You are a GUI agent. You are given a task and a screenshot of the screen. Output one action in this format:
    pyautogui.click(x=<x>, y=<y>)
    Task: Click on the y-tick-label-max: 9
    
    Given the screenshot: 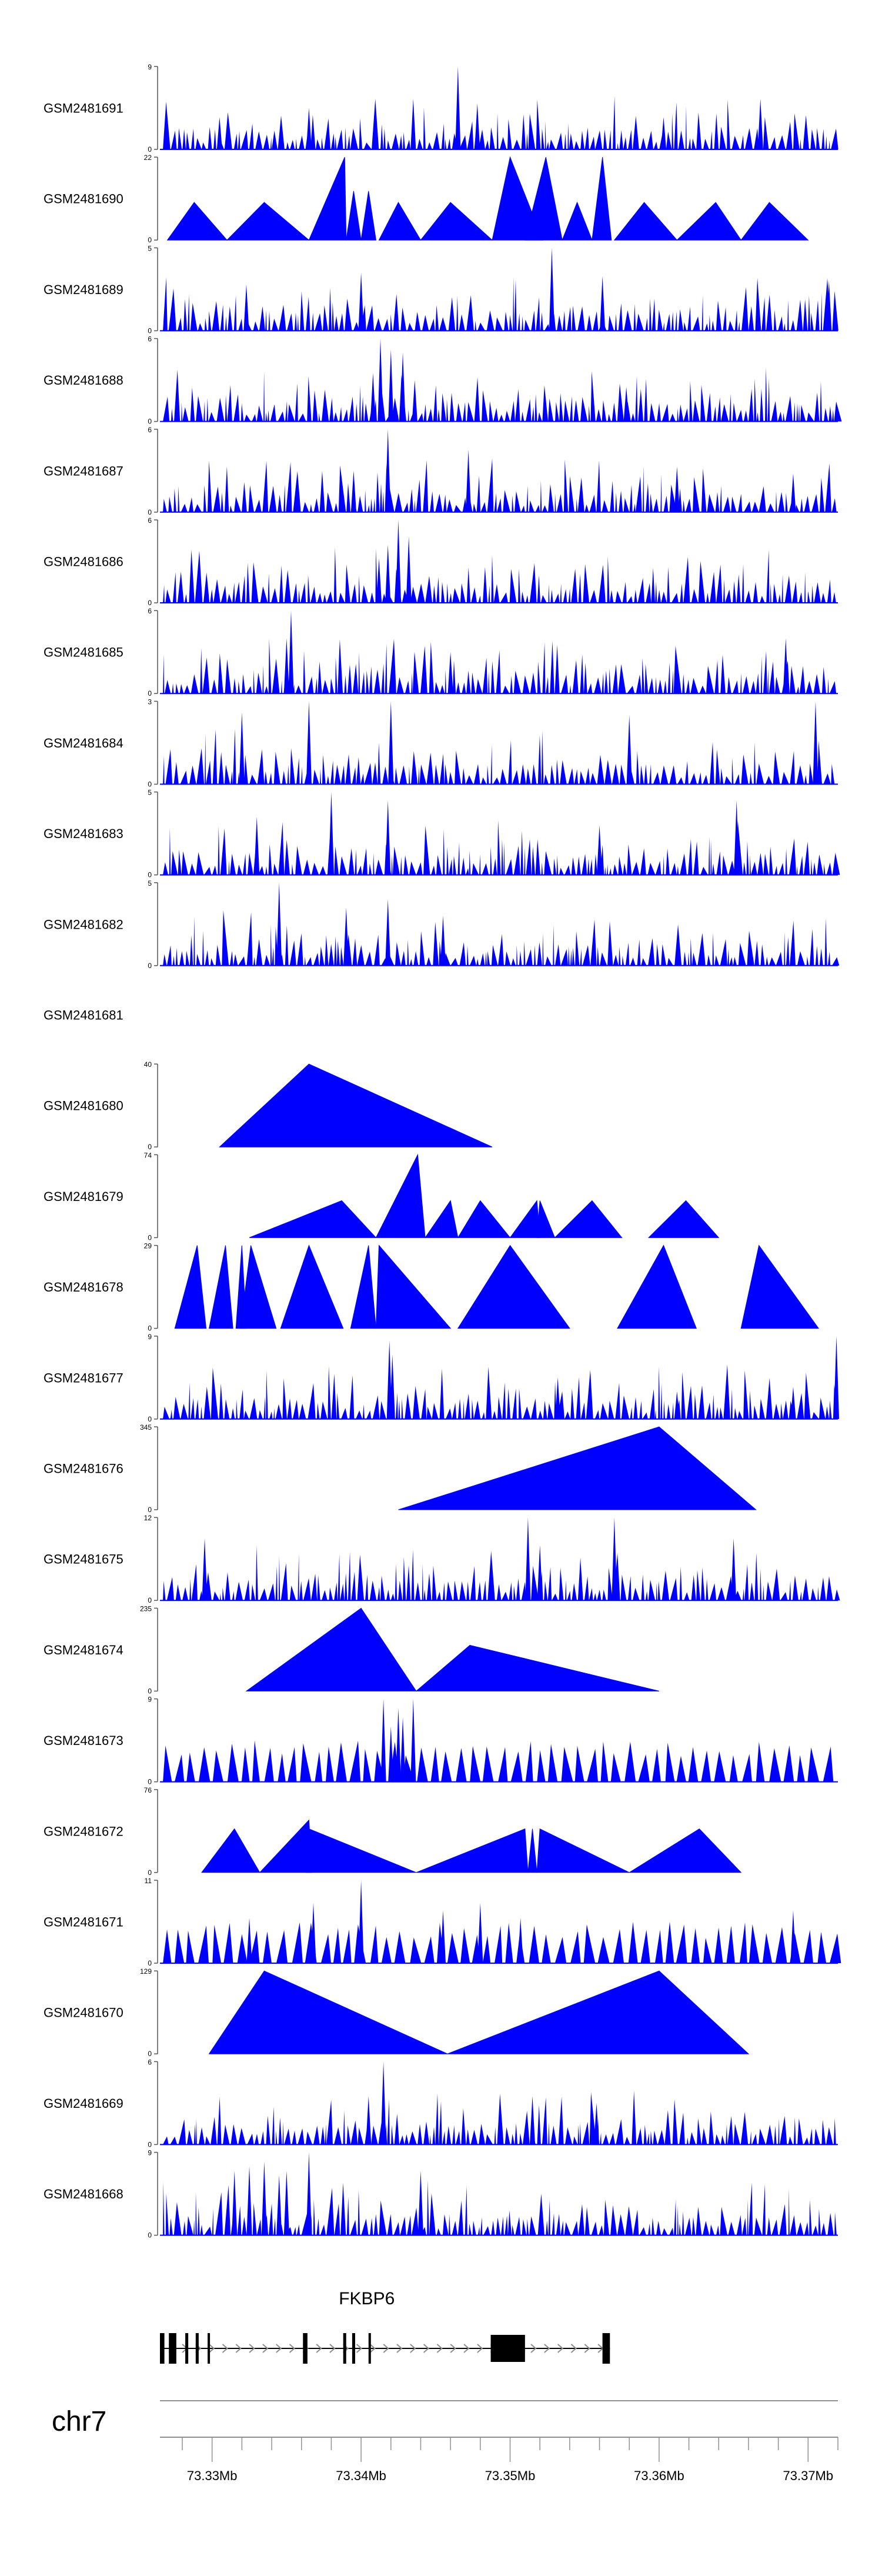 What is the action you would take?
    pyautogui.click(x=150, y=1337)
    